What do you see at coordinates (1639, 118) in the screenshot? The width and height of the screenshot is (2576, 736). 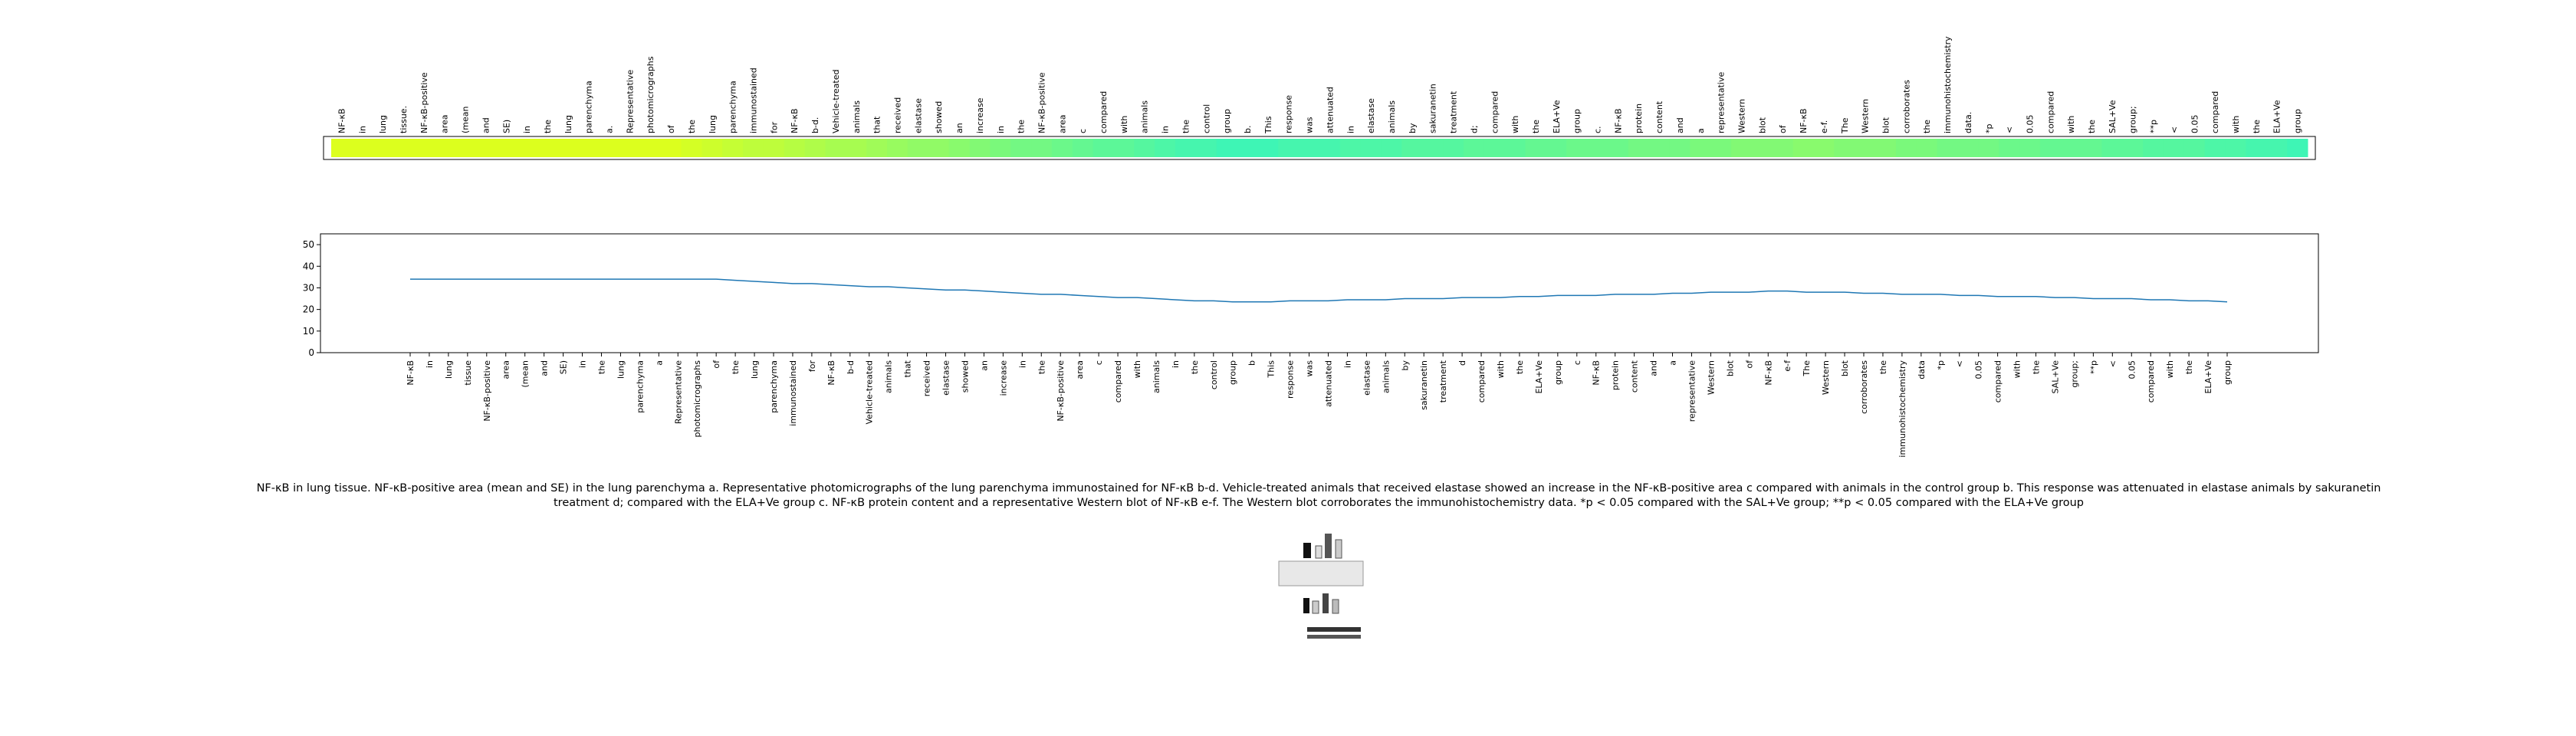 I see `token-label: protein` at bounding box center [1639, 118].